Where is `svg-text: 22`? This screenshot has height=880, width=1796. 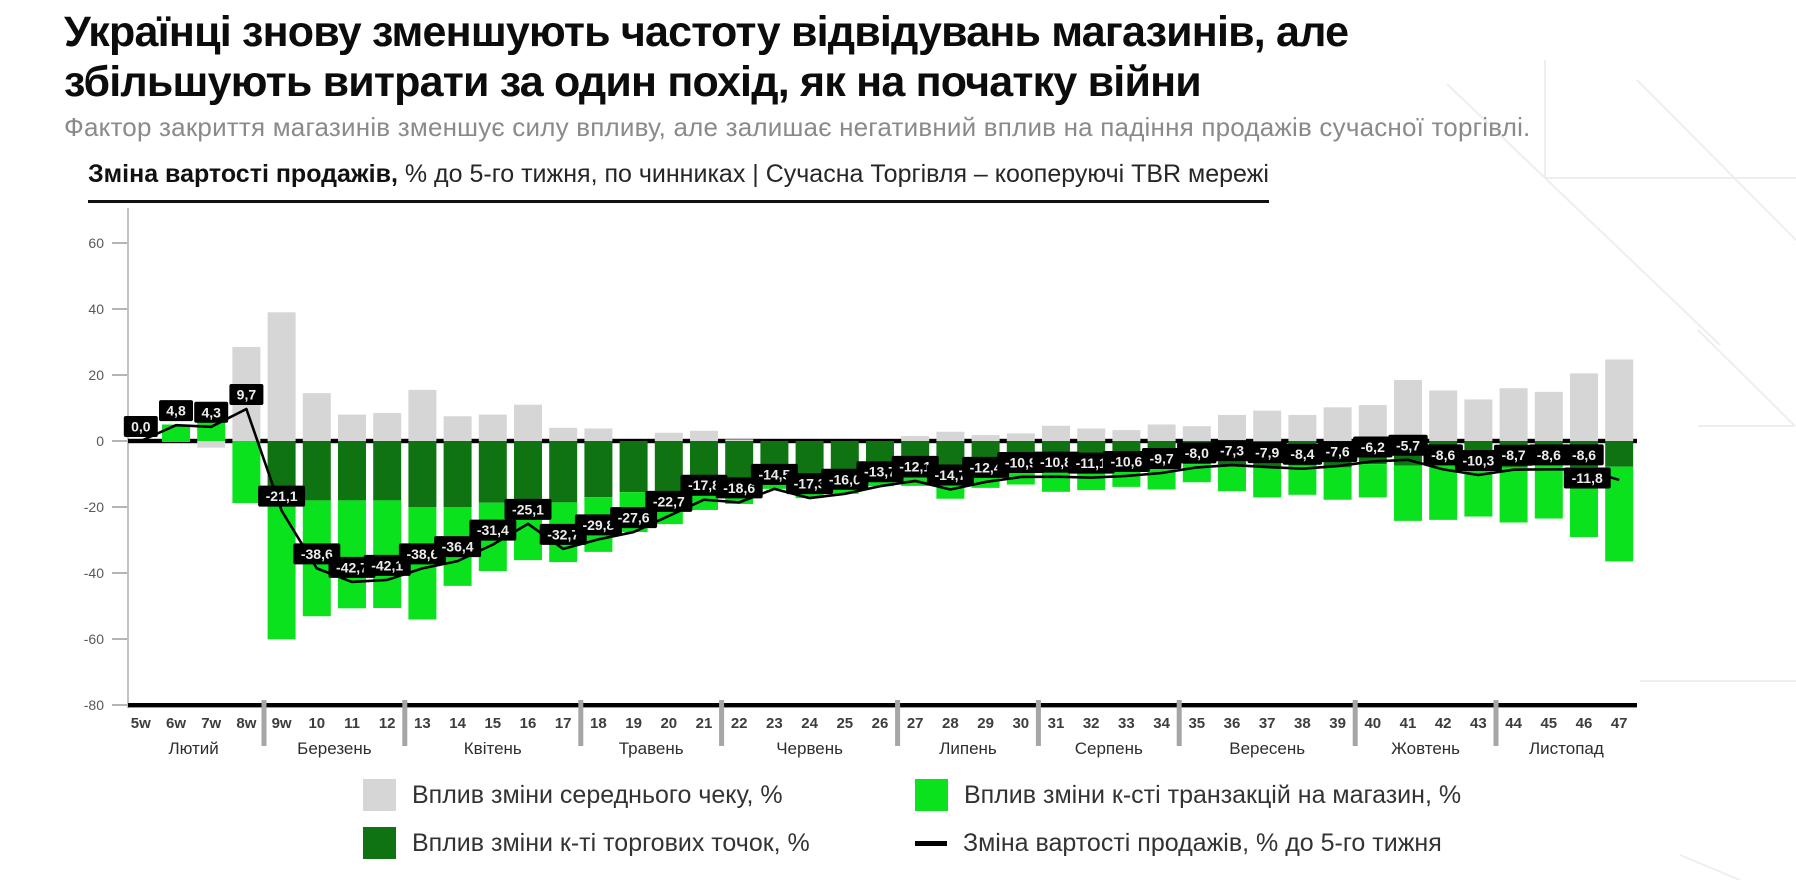 svg-text: 22 is located at coordinates (739, 723).